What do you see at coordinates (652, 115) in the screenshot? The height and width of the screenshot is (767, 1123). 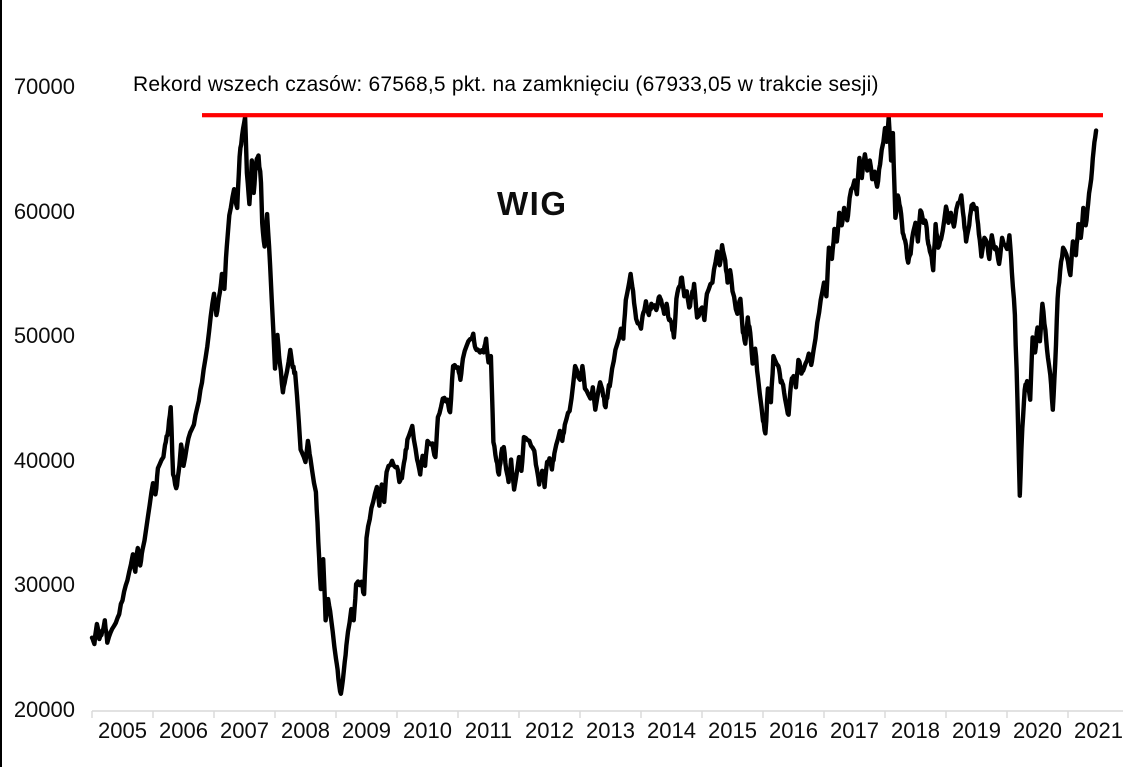 I see `record-level-line` at bounding box center [652, 115].